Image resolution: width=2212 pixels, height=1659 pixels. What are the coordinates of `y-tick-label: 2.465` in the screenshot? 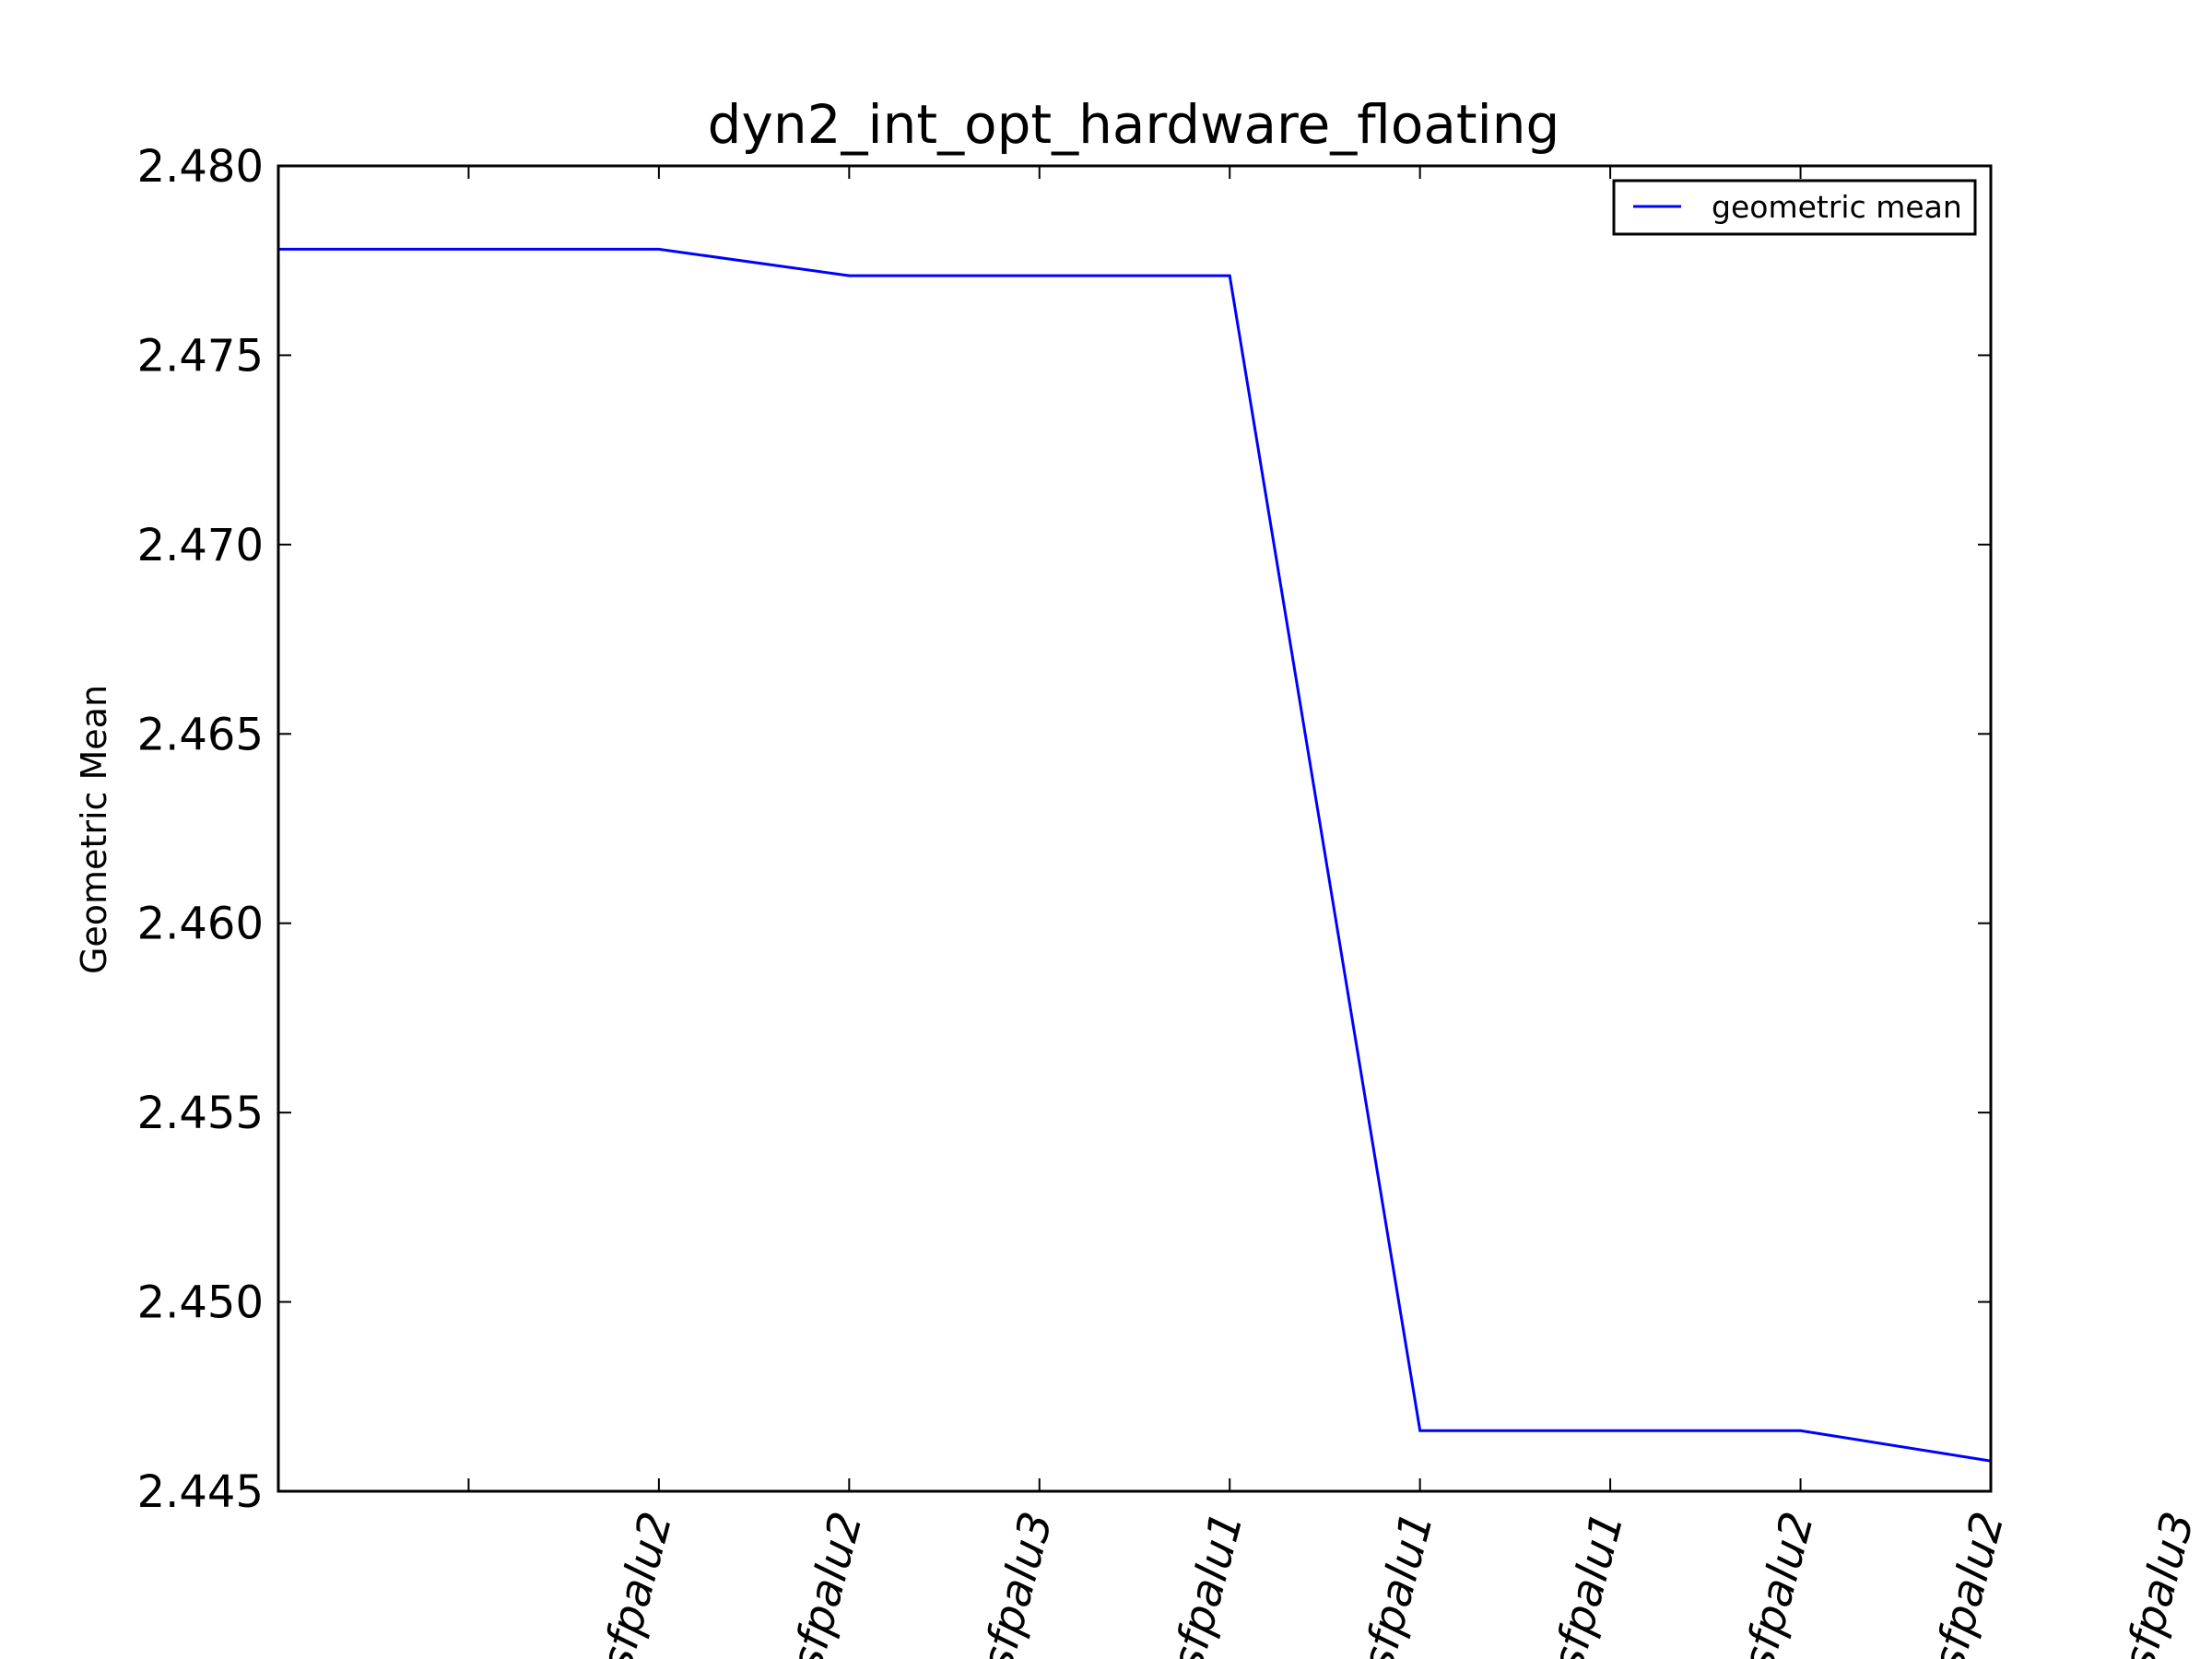 It's located at (200, 734).